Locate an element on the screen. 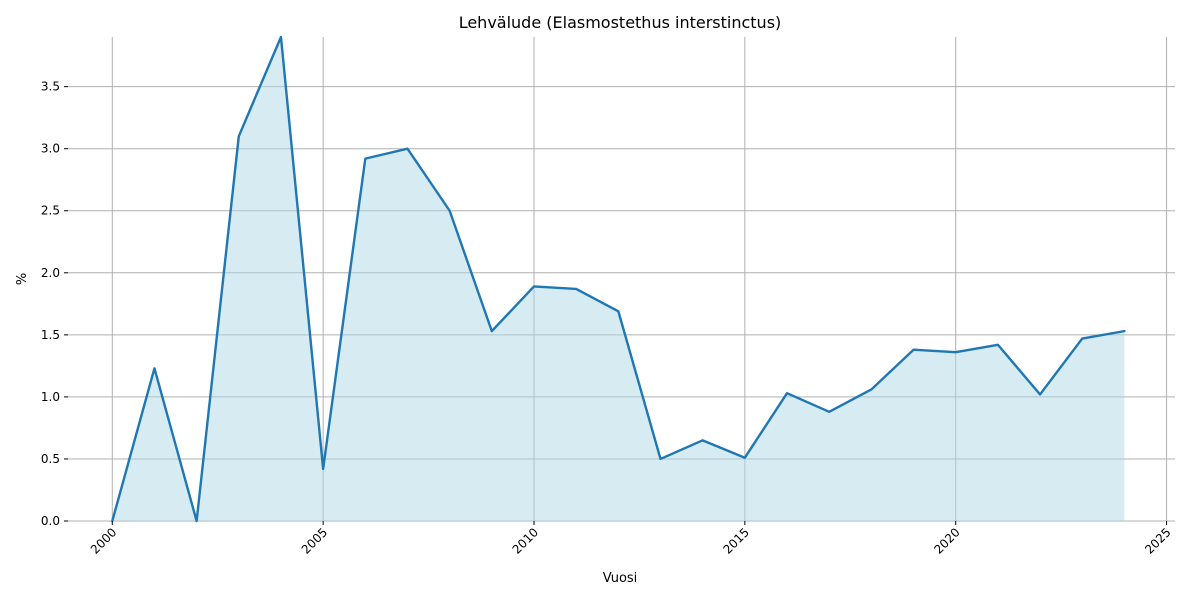  x-tick-label: 2000 is located at coordinates (103, 540).